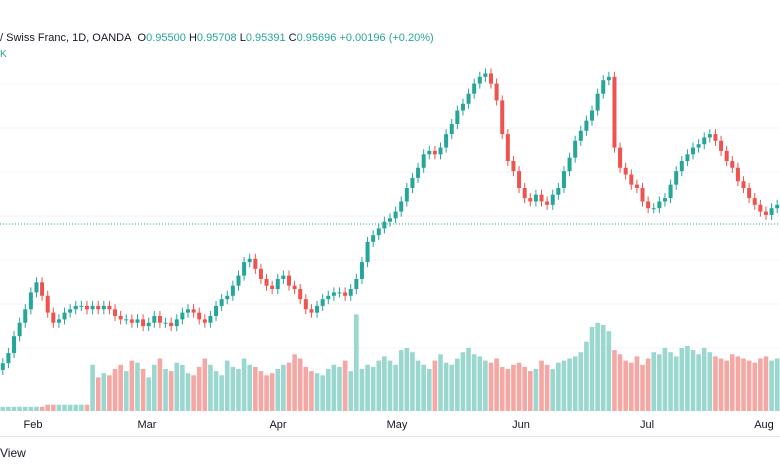 This screenshot has width=780, height=470. I want to click on change-value: +0.00196 (+0.20%), so click(386, 38).